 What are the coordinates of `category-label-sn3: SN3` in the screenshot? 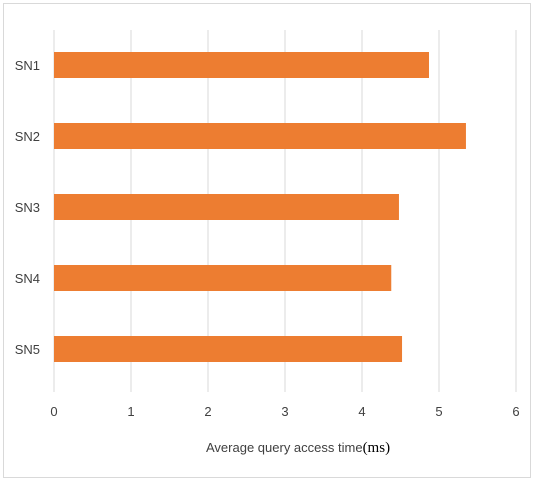 It's located at (27, 207).